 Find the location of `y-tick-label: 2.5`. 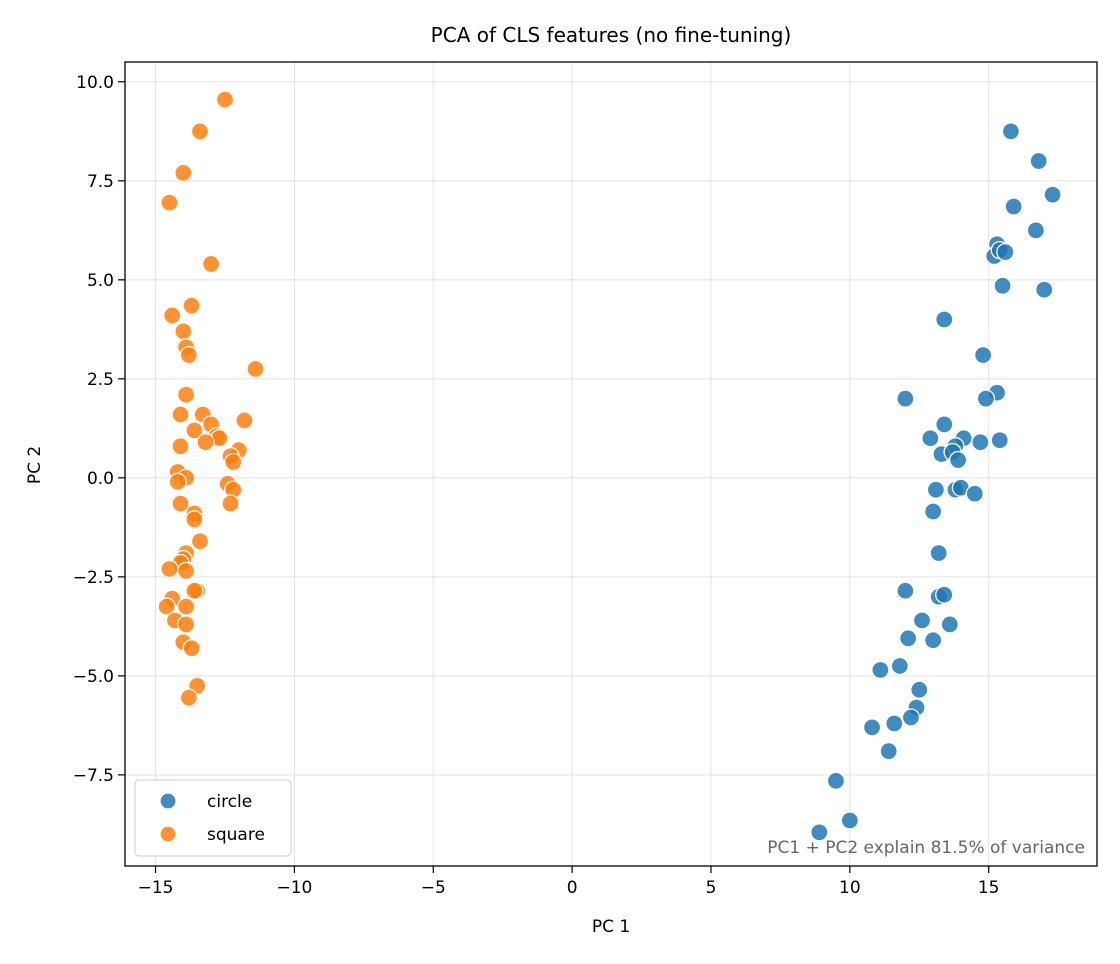

y-tick-label: 2.5 is located at coordinates (100, 380).